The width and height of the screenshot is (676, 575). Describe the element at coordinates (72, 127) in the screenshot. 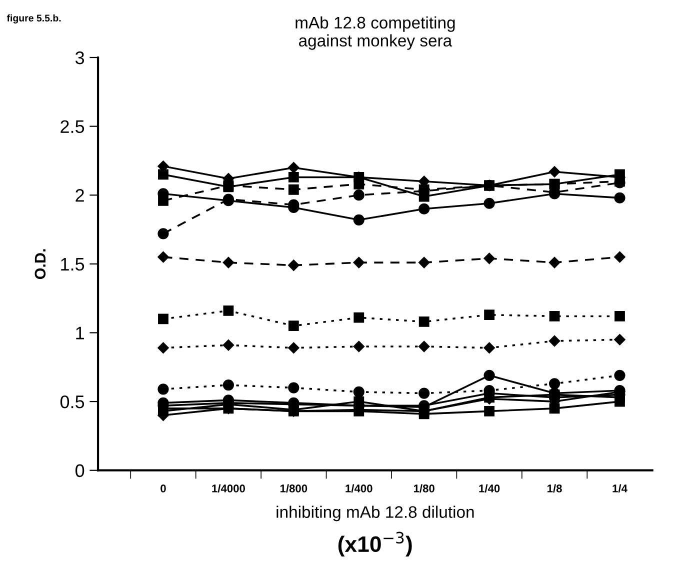

I see `y-tick-label: 2.5` at that location.